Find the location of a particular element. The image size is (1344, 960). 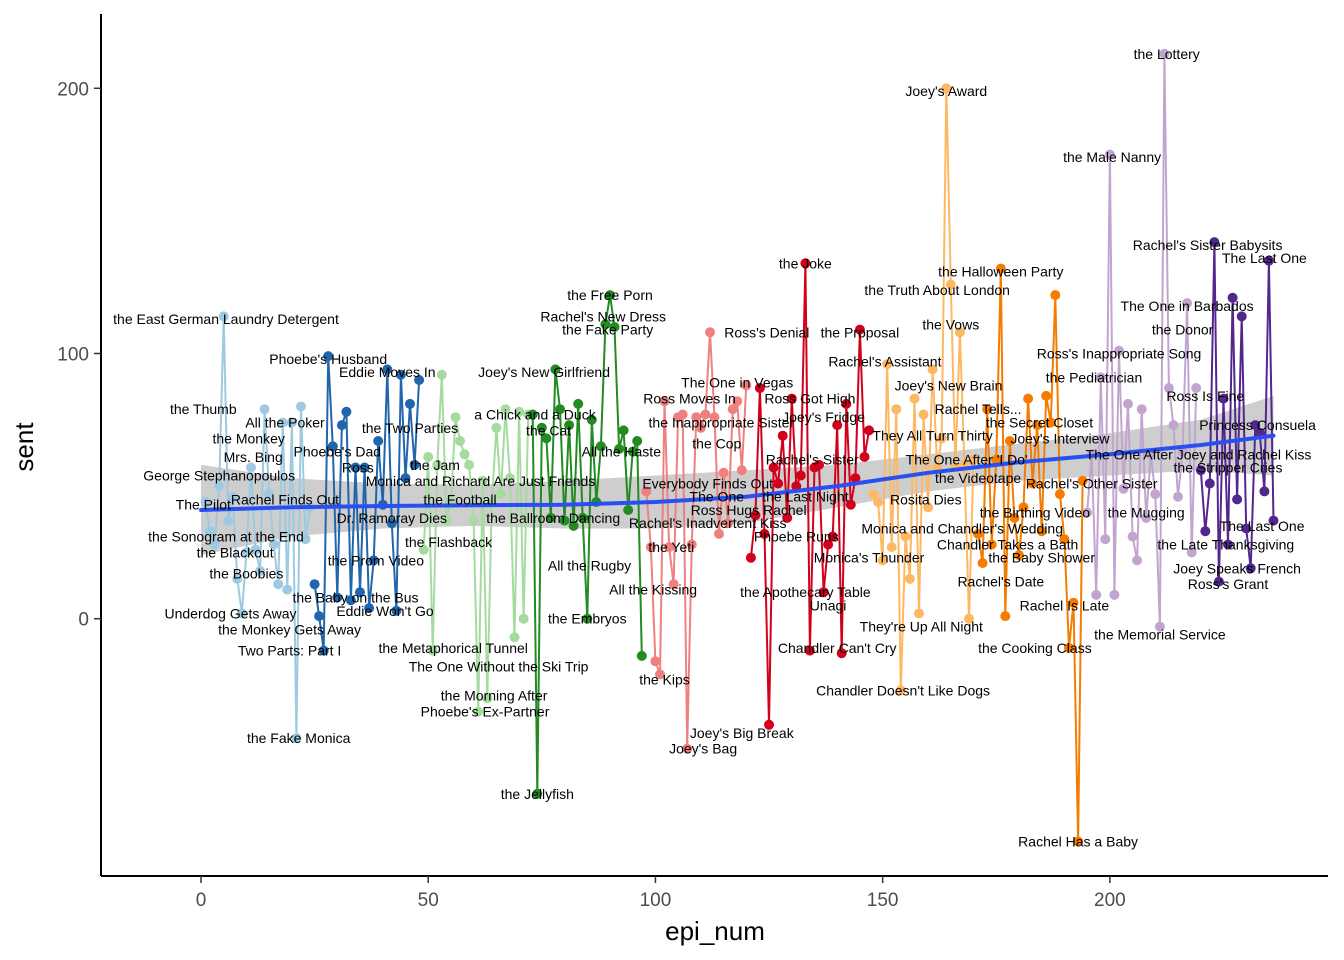

x-tick-label: 0 is located at coordinates (201, 900).